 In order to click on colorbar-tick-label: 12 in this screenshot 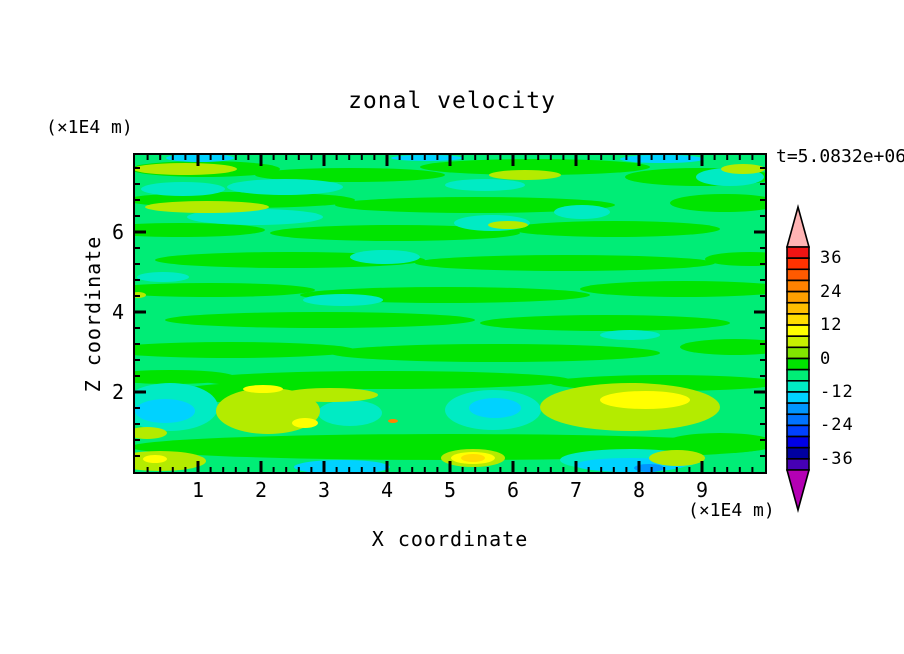, I will do `click(831, 325)`.